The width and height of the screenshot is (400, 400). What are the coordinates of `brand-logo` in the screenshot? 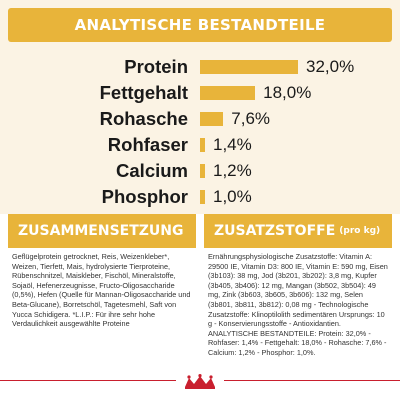 It's located at (200, 382).